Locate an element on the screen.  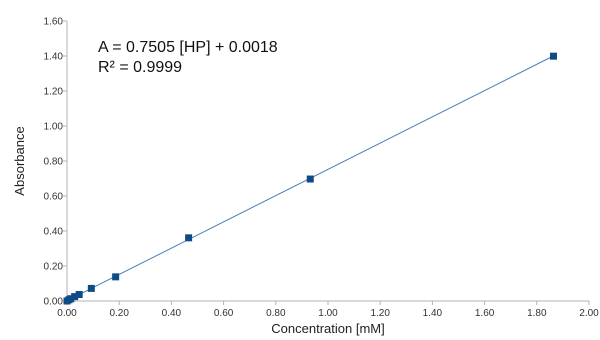
x-tick-label: 1.80 is located at coordinates (537, 313).